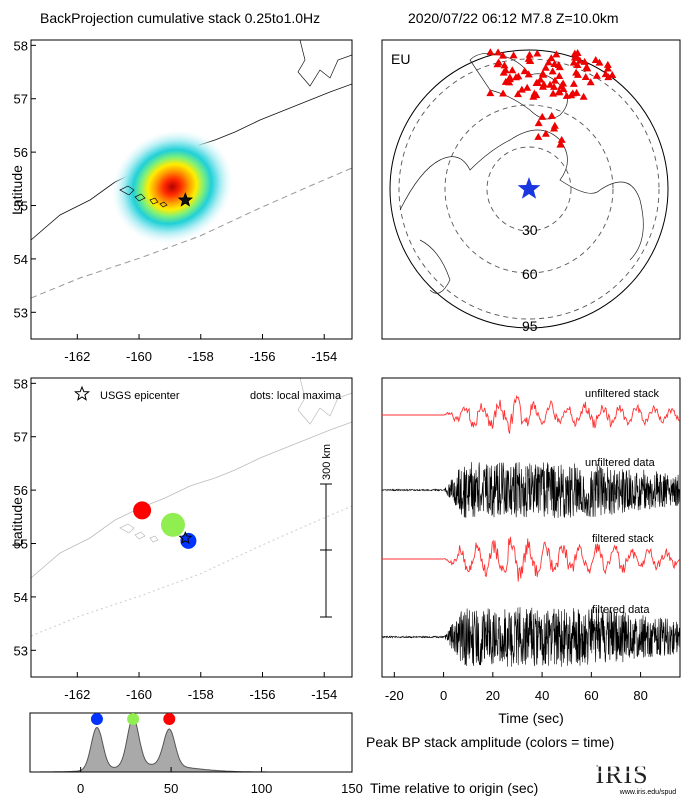  I want to click on legend-epicenter: USGS epicenter, so click(140, 396).